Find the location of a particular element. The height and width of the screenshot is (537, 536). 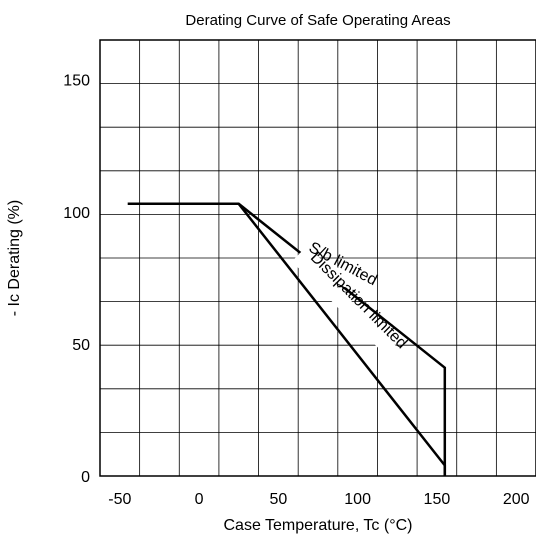

chart-title: Derating Curve of Safe Operating Areas is located at coordinates (317, 20).